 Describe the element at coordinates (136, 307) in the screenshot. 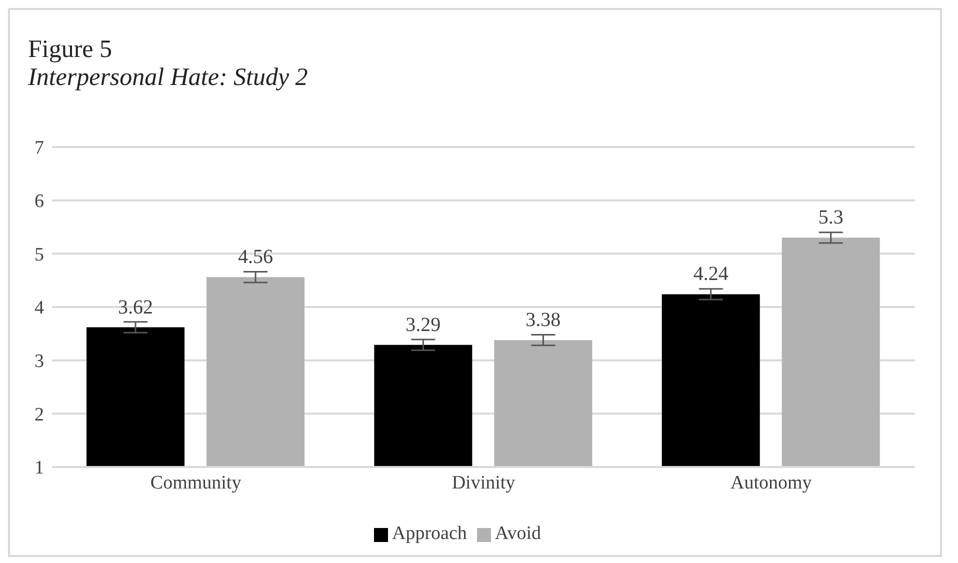

I see `data-label: 3.62` at that location.